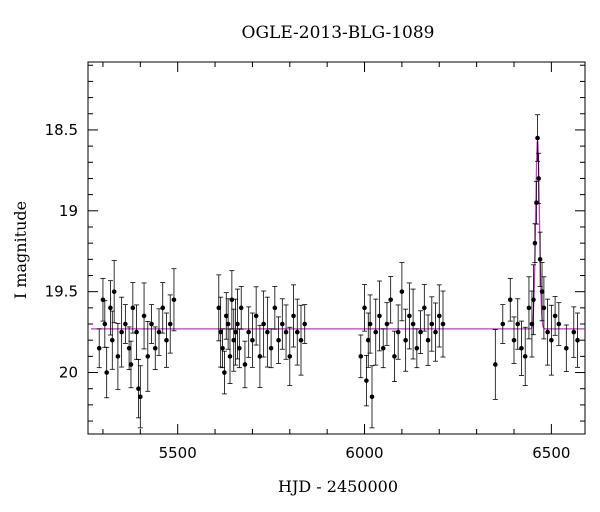 This screenshot has width=600, height=512. I want to click on x-tick-label: 6500, so click(551, 453).